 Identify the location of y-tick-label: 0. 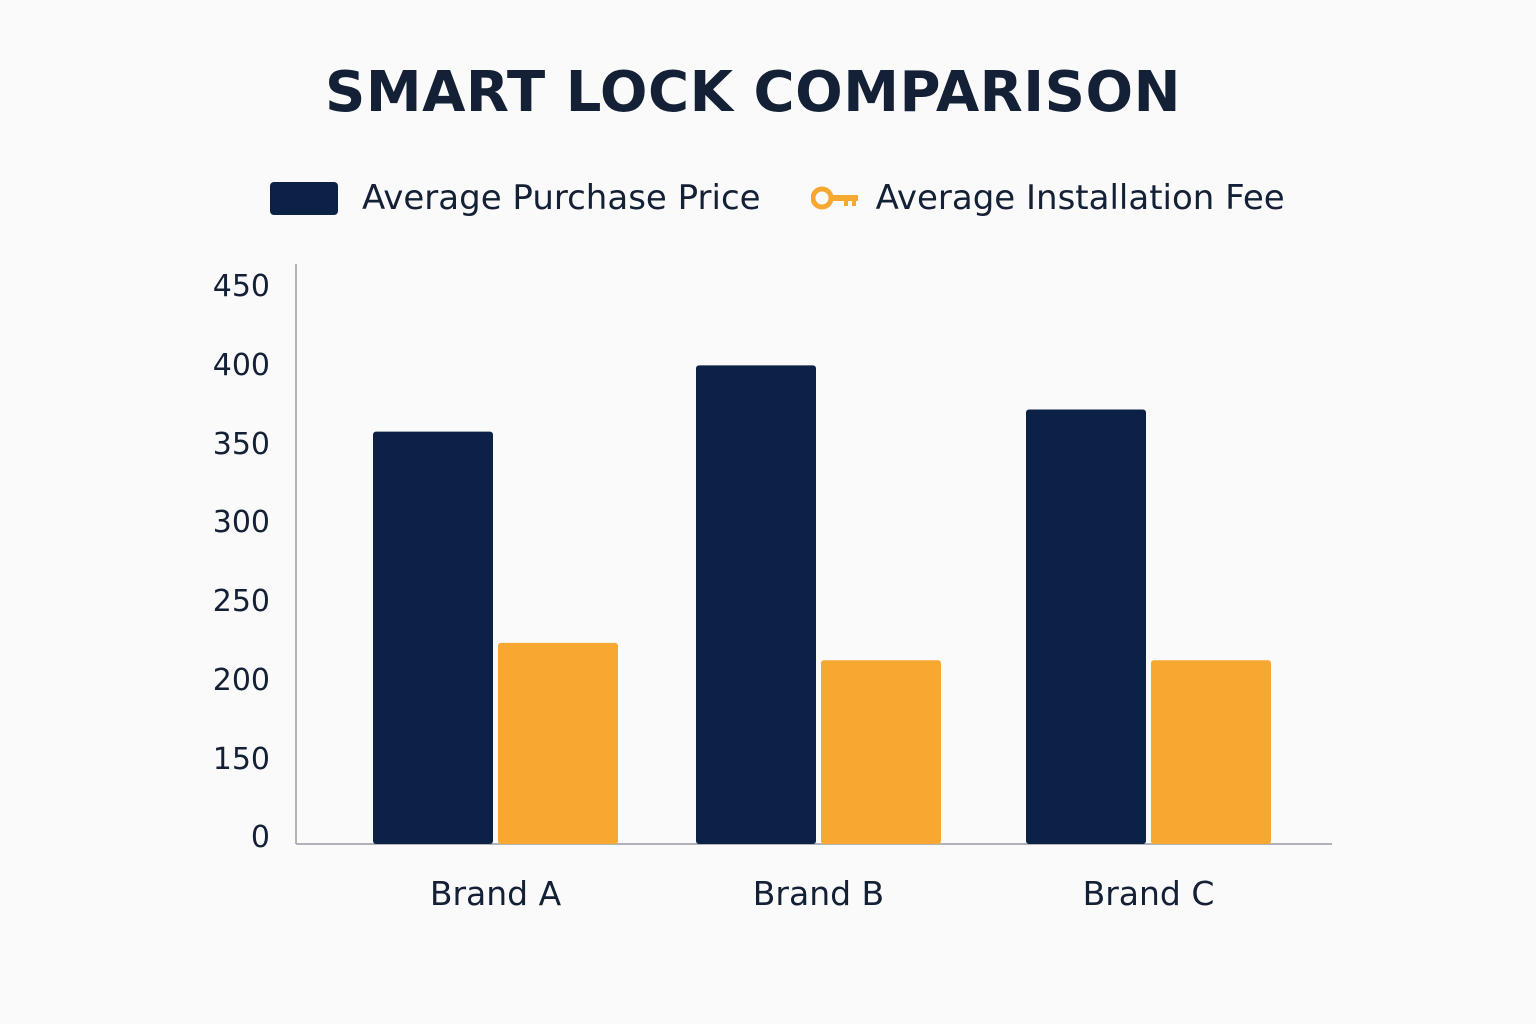
(260, 837).